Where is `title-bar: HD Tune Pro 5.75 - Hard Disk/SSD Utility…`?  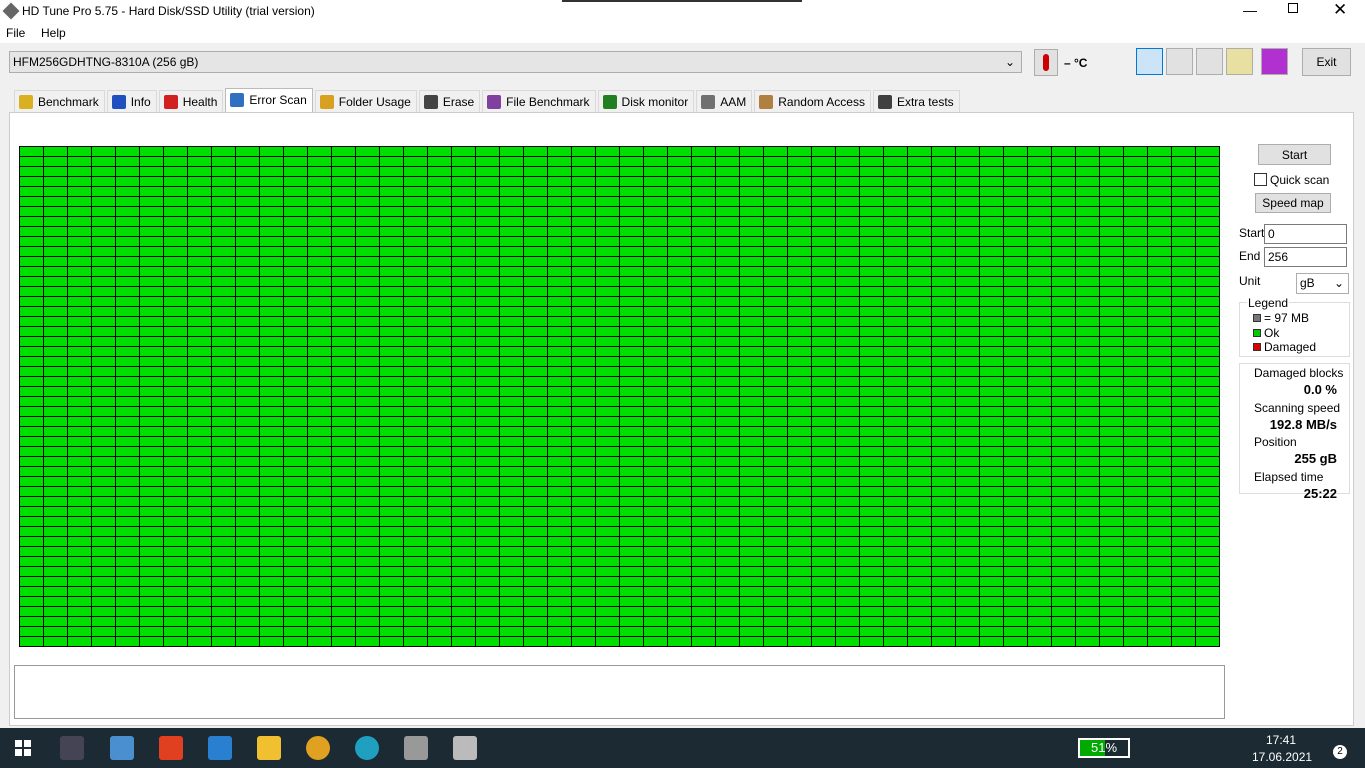 title-bar: HD Tune Pro 5.75 - Hard Disk/SSD Utility… is located at coordinates (682, 11).